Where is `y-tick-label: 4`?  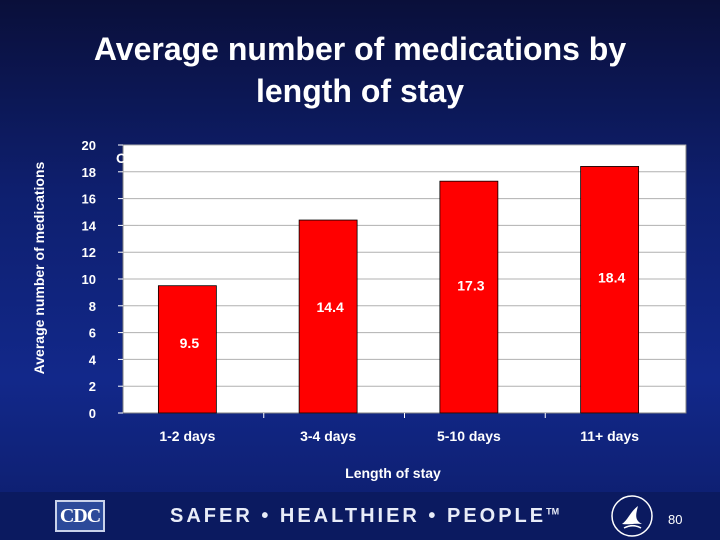 y-tick-label: 4 is located at coordinates (93, 359).